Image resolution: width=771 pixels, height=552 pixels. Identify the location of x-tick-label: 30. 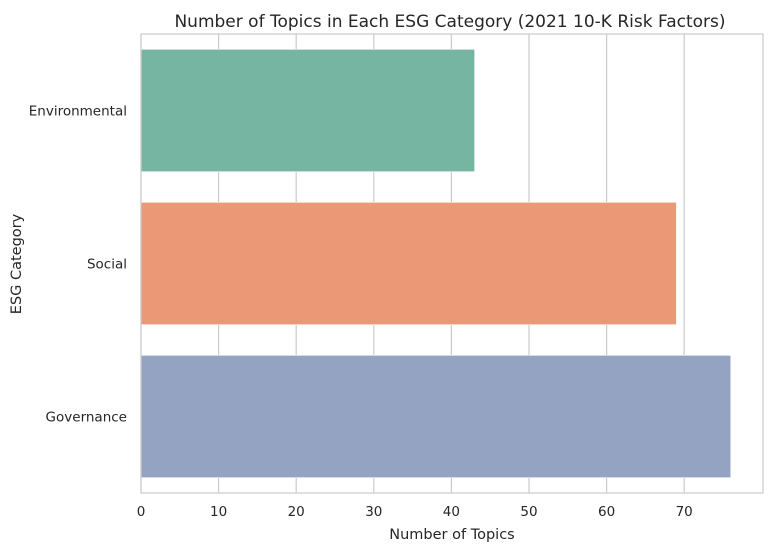
(373, 512).